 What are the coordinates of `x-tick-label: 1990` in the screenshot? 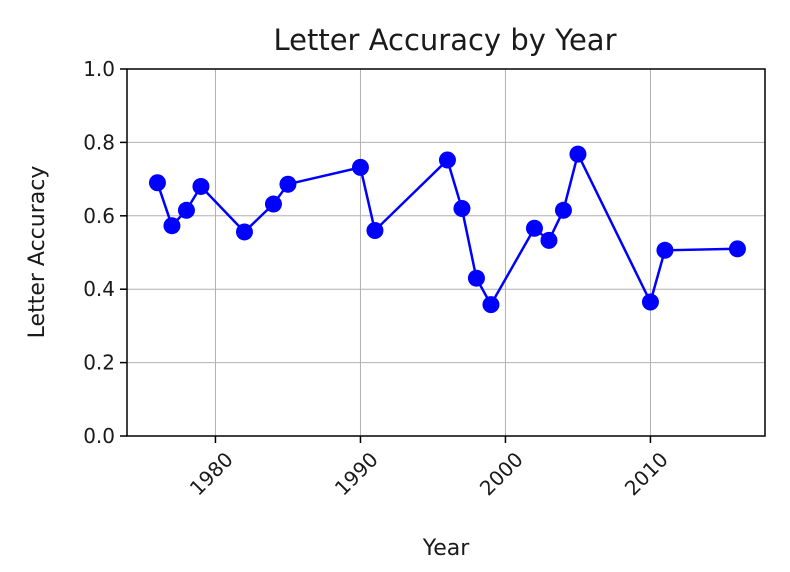 It's located at (356, 473).